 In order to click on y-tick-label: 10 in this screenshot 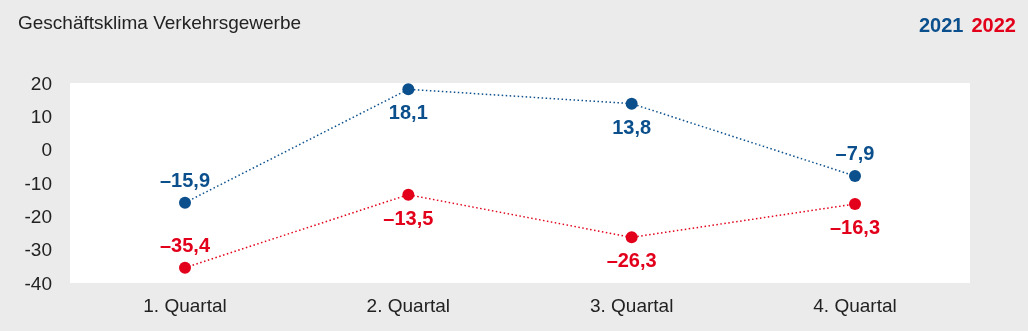, I will do `click(41, 117)`.